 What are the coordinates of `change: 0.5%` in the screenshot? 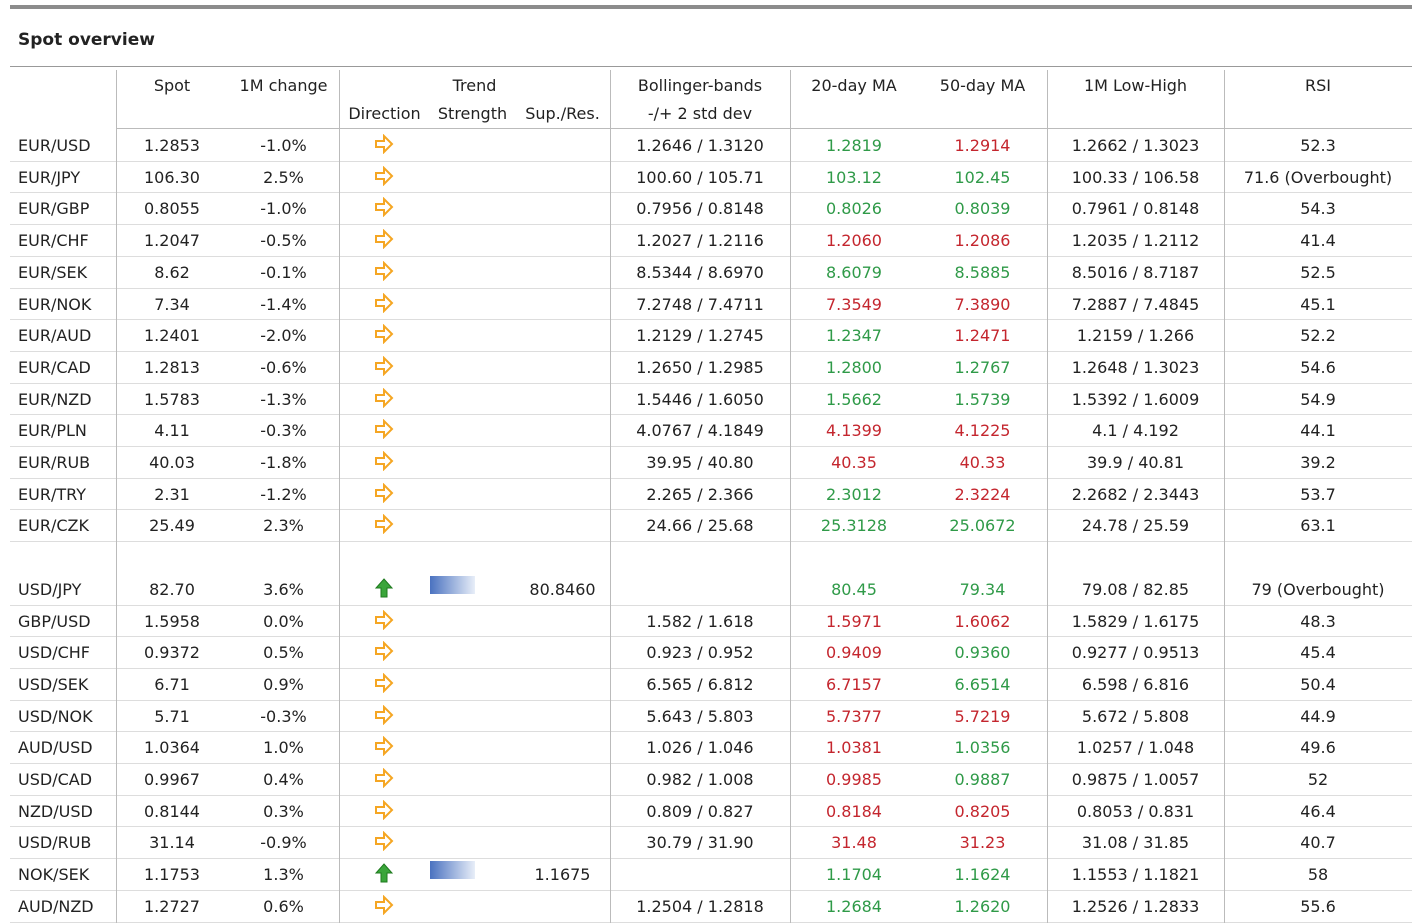 It's located at (283, 653).